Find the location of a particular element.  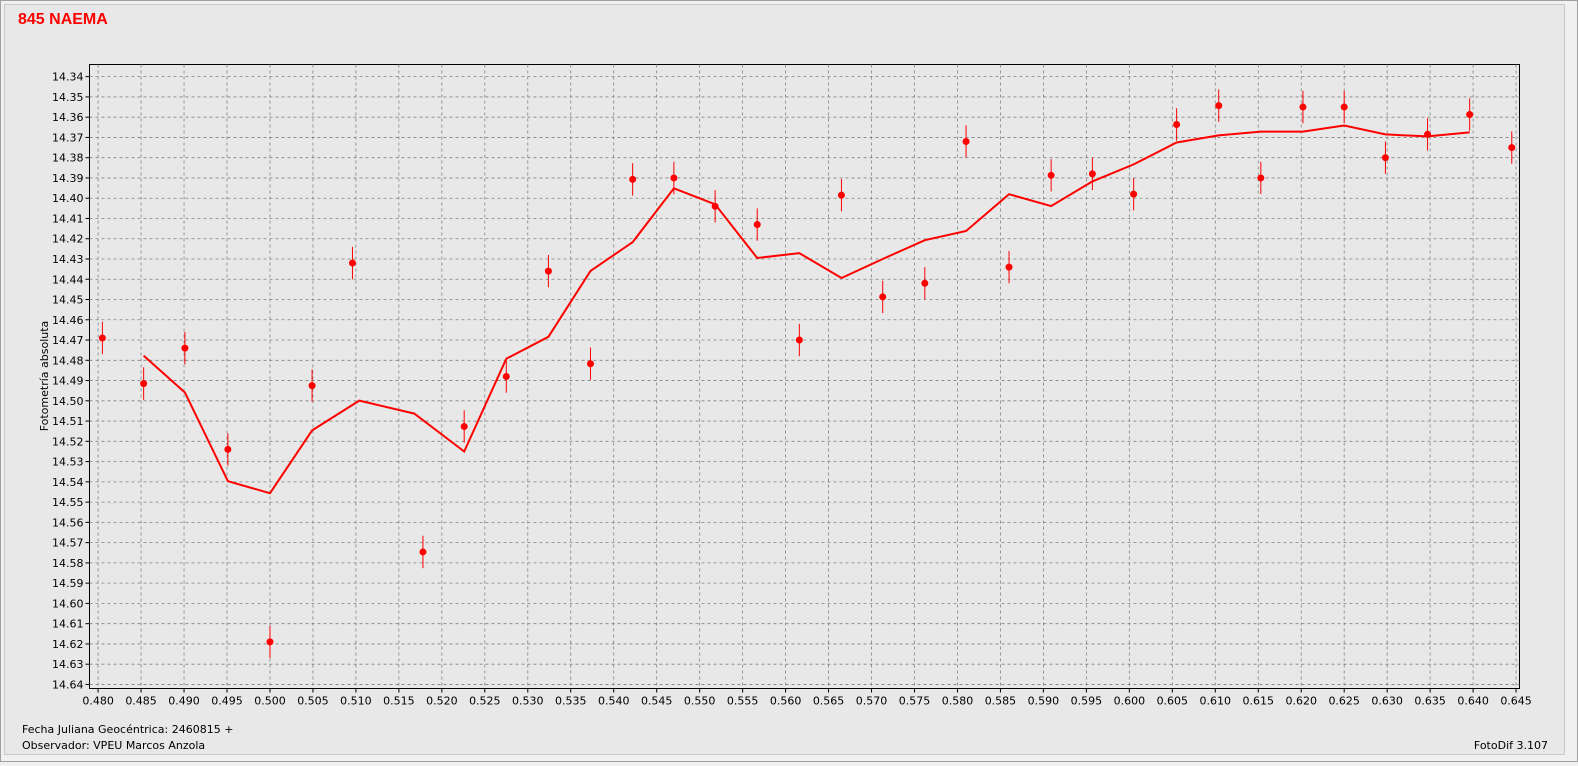

y-tick-label: 14.38 is located at coordinates (68, 158).